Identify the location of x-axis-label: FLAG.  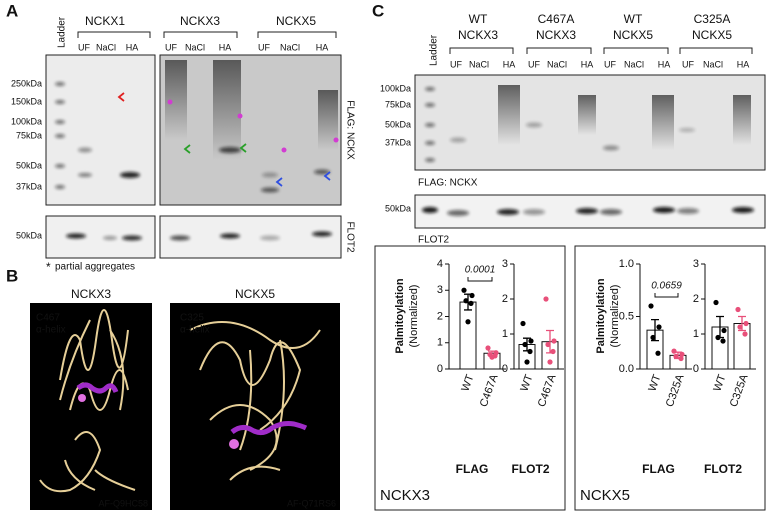
(472, 469).